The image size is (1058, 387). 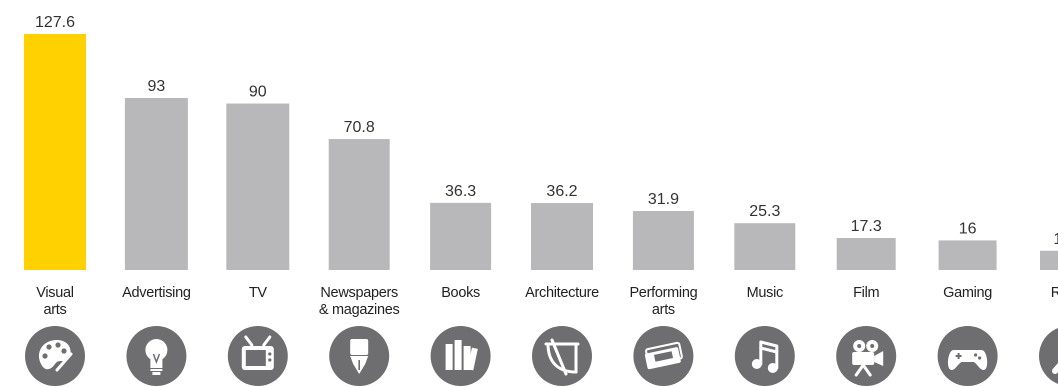 I want to click on category-label-line: Advertising, so click(x=156, y=293).